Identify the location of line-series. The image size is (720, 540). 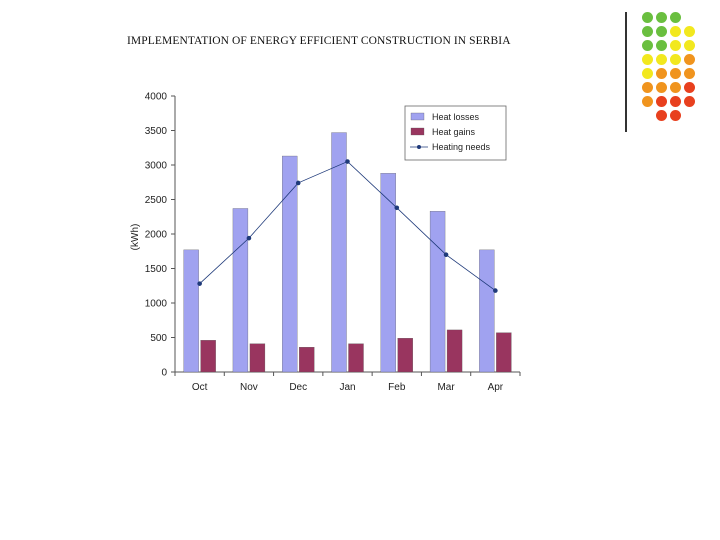
(347, 226).